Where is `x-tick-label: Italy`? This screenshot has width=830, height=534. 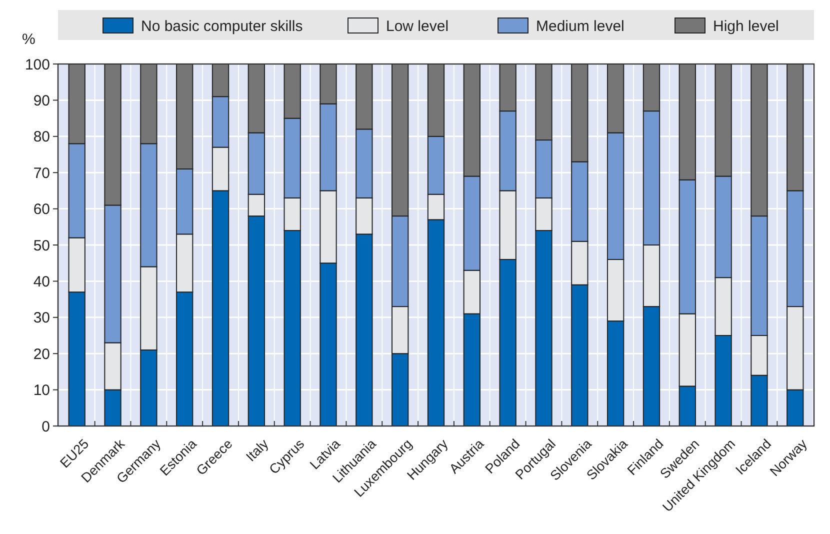
x-tick-label: Italy is located at coordinates (257, 450).